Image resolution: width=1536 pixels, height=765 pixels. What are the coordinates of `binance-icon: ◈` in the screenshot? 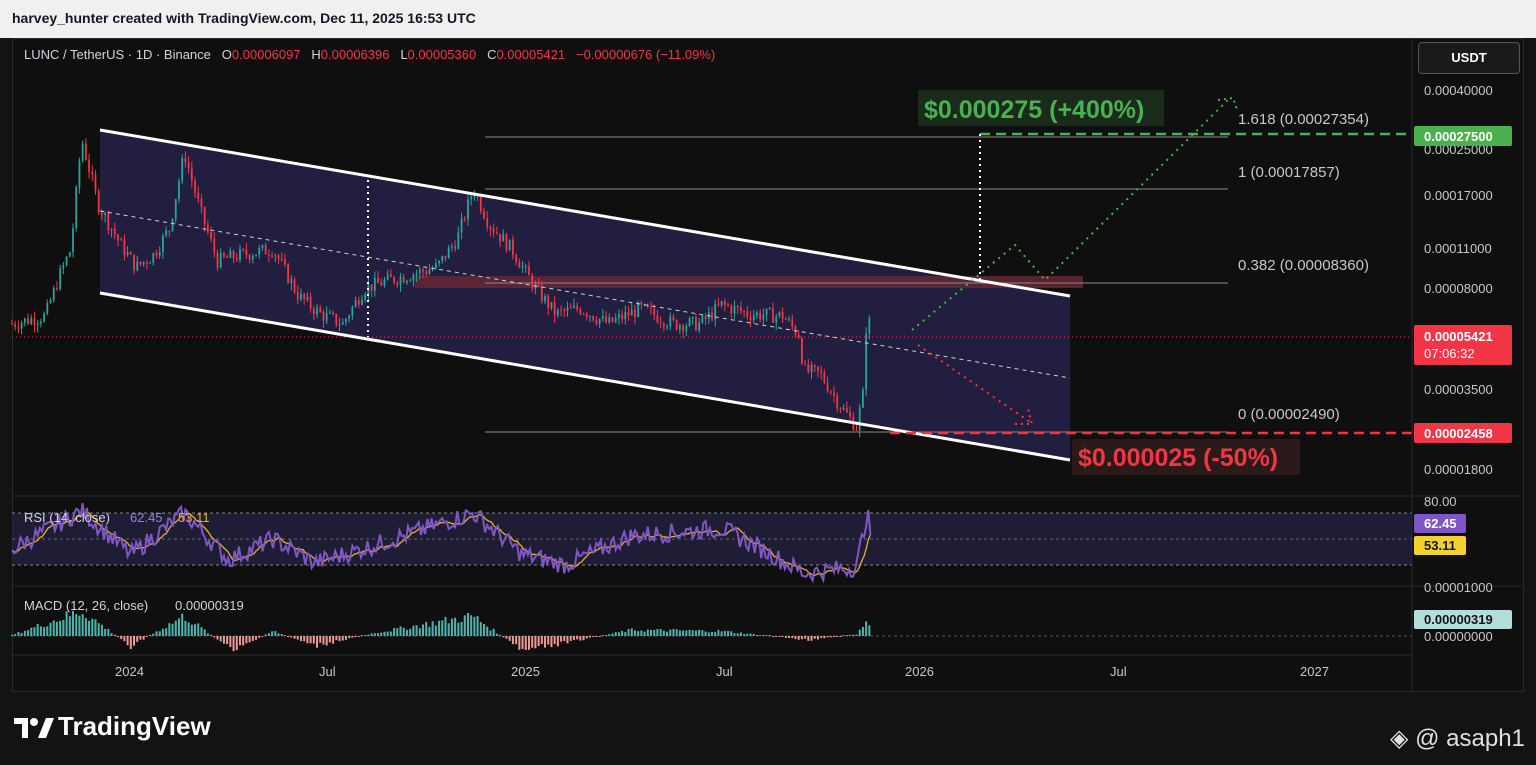 It's located at (1399, 738).